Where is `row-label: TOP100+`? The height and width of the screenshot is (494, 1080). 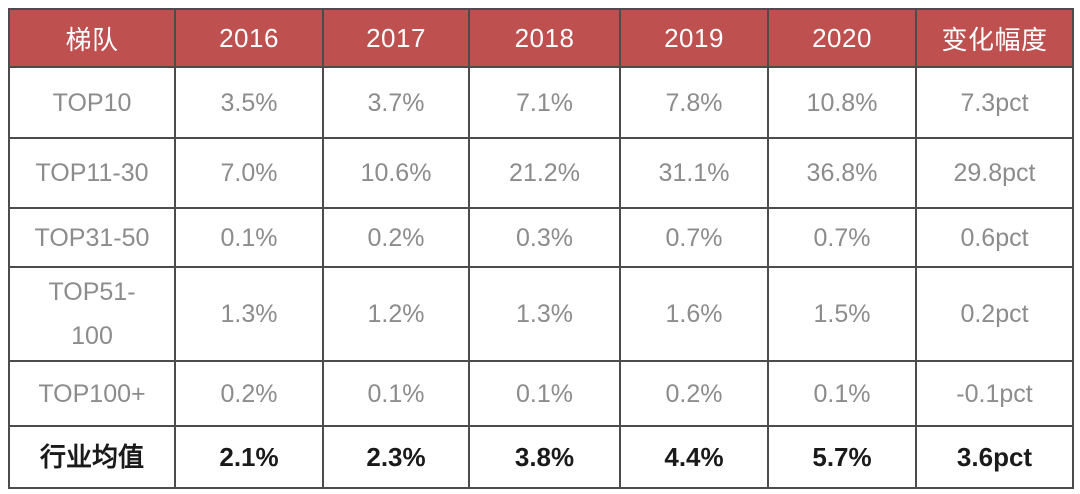
row-label: TOP100+ is located at coordinates (92, 393).